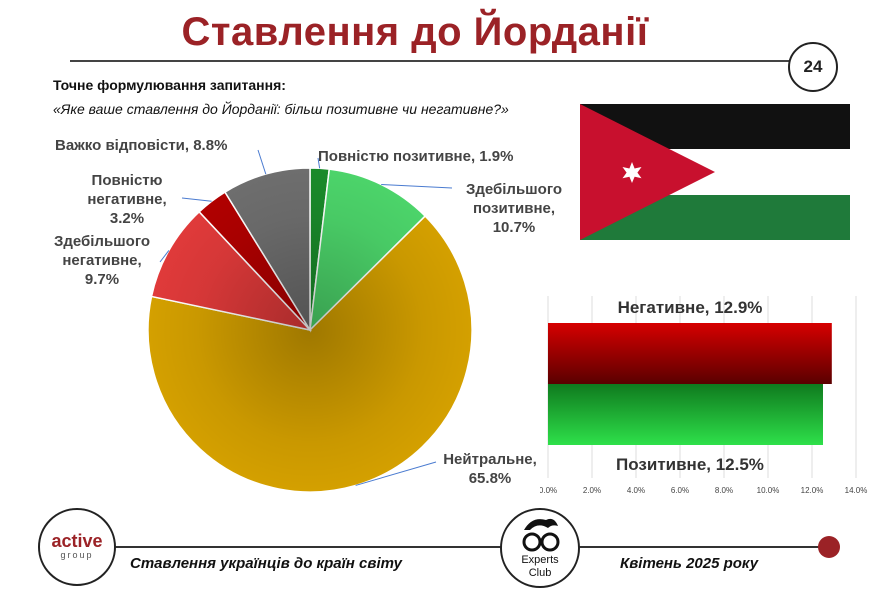  What do you see at coordinates (169, 85) in the screenshot?
I see `question-label: Точне формулювання запитання:` at bounding box center [169, 85].